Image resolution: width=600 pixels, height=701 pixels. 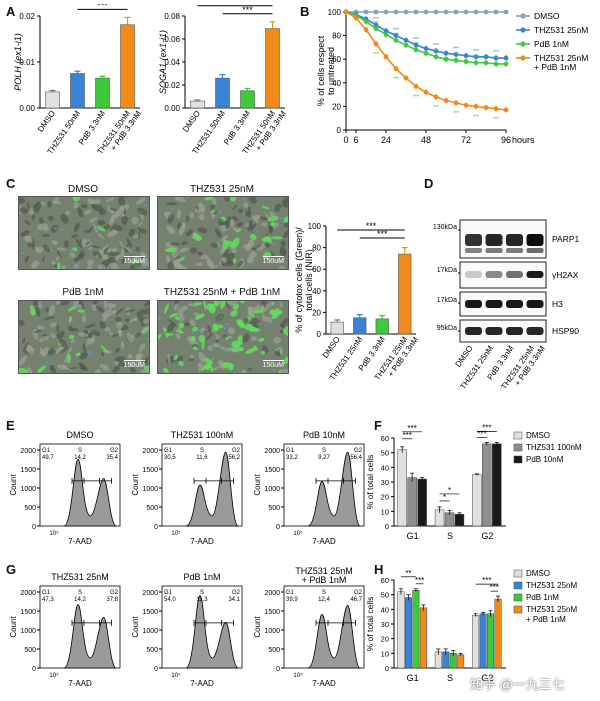 What do you see at coordinates (172, 62) in the screenshot?
I see `y-tick-label: 0.04` at bounding box center [172, 62].